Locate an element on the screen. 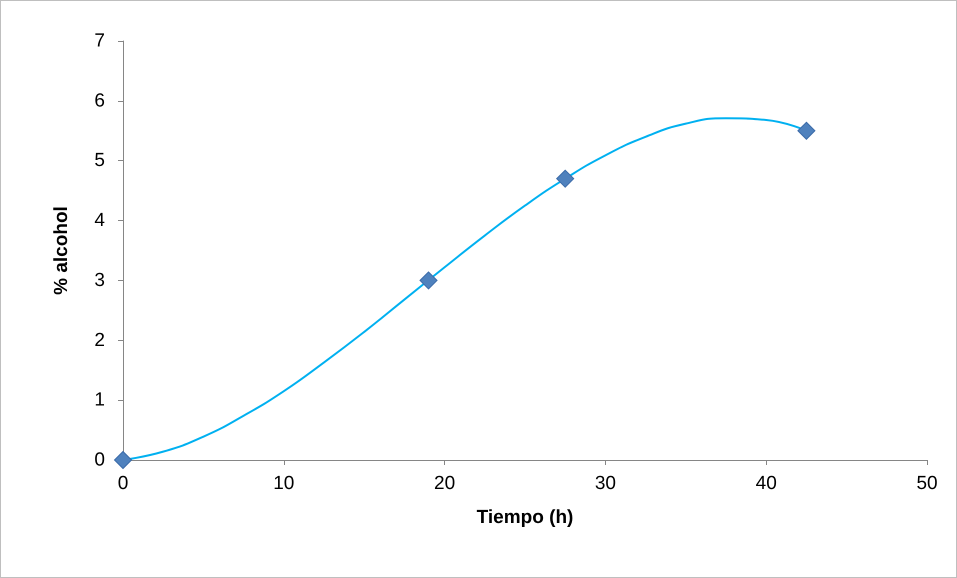  y-tick-label: 7 is located at coordinates (99, 41).